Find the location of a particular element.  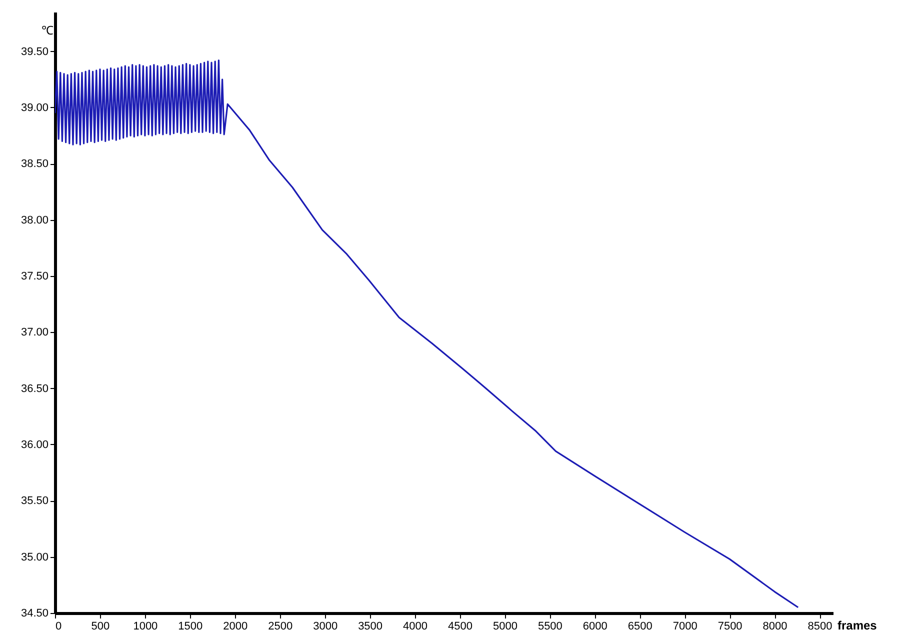

x-tick-label: 6000 is located at coordinates (595, 626).